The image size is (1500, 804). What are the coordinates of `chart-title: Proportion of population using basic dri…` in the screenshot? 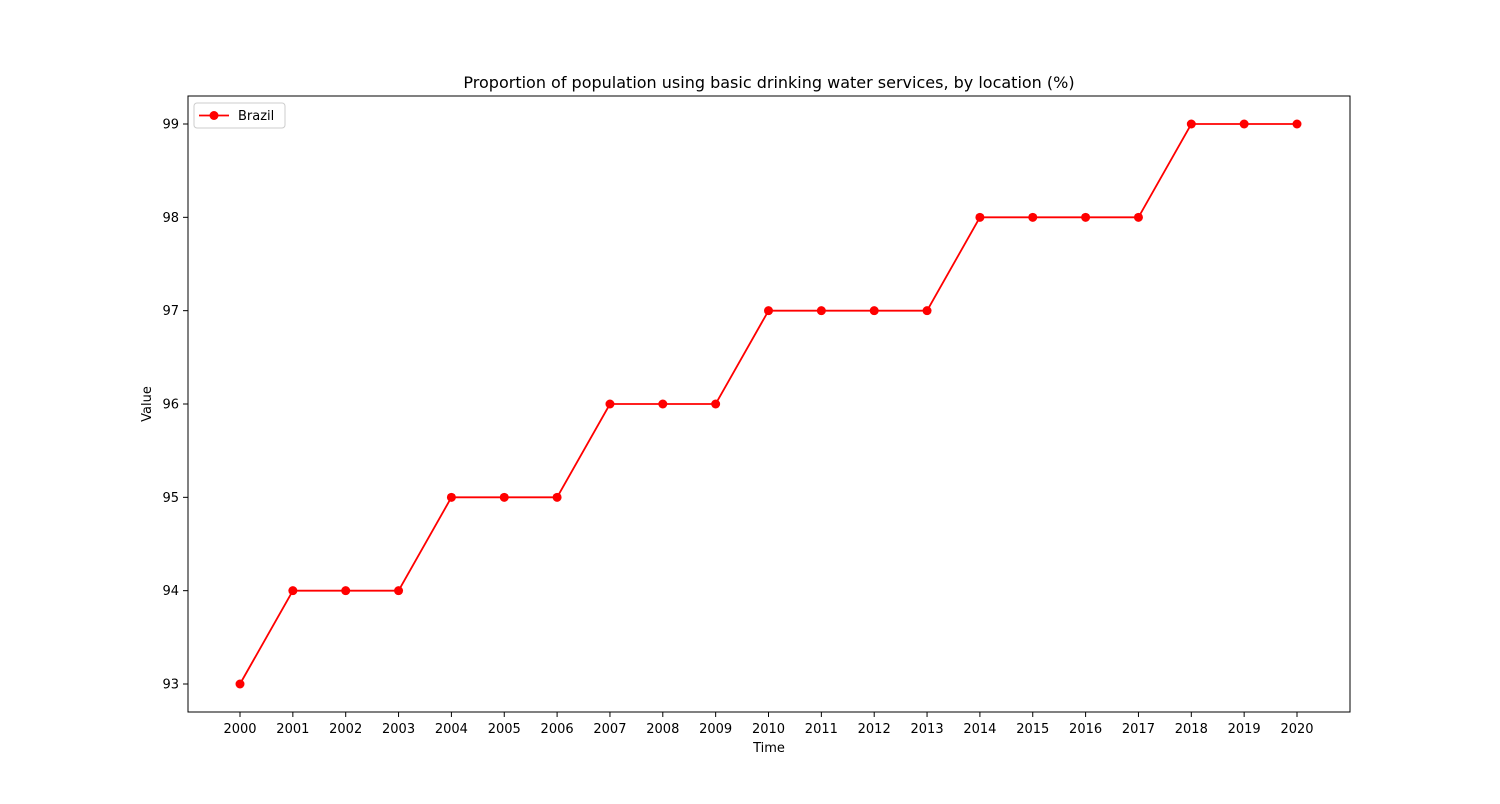 It's located at (768, 82).